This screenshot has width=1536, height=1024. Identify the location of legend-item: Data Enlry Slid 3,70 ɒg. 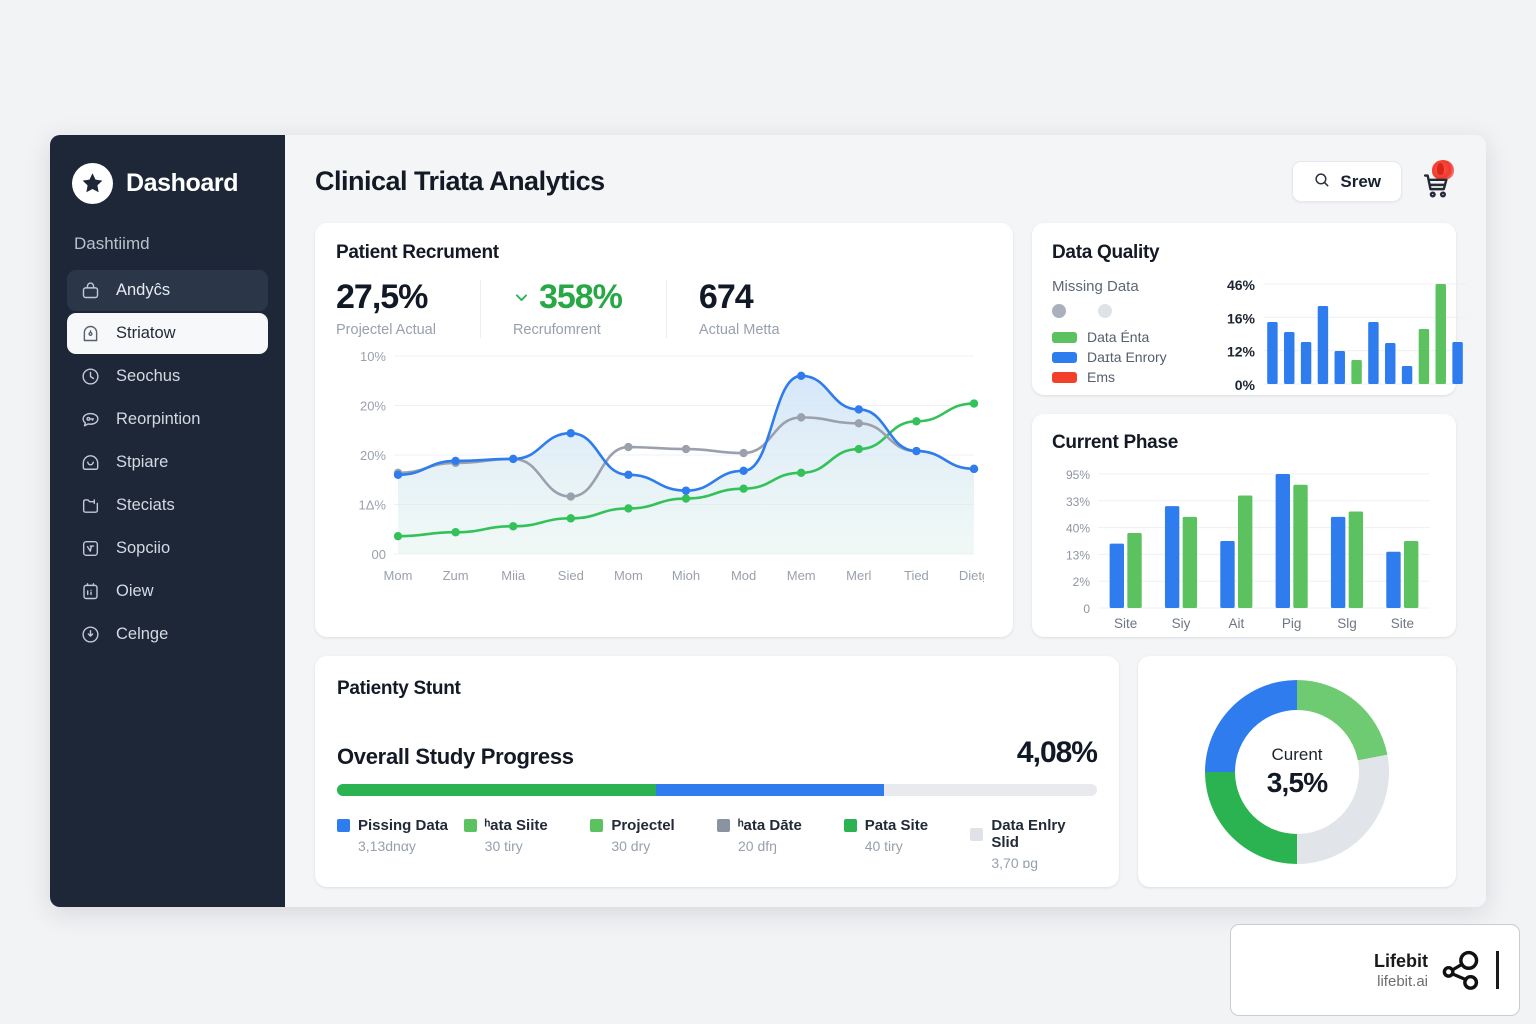
(1033, 844).